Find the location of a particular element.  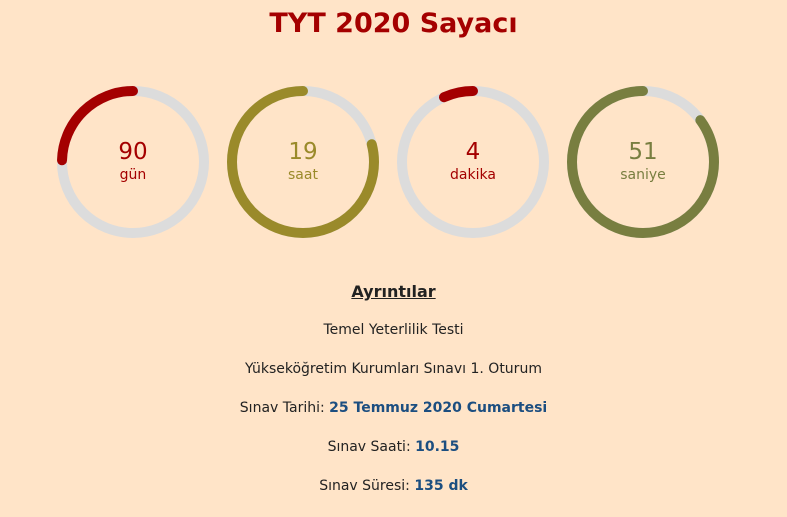

hours-progress-ring is located at coordinates (303, 162).